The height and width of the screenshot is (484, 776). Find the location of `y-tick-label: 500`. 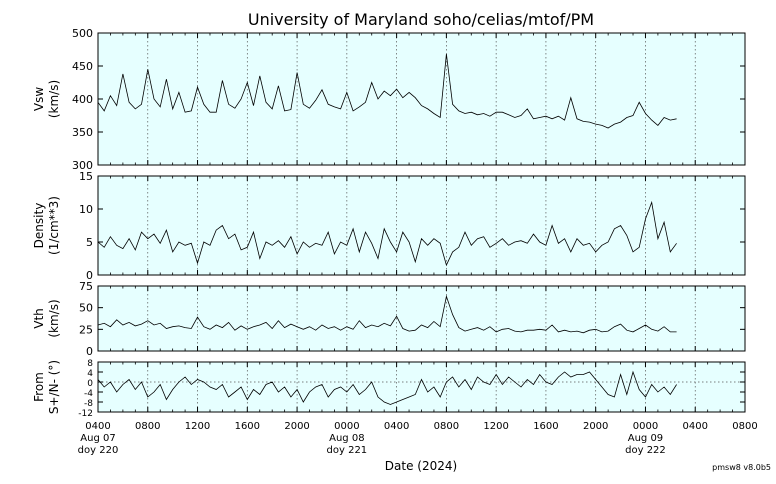

y-tick-label: 500 is located at coordinates (82, 33).